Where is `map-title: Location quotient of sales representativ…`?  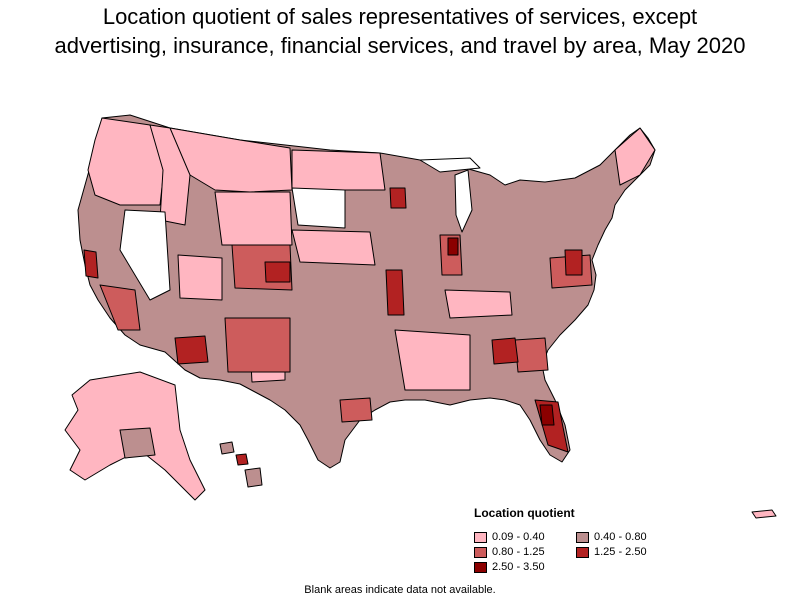
map-title: Location quotient of sales representativ… is located at coordinates (400, 31).